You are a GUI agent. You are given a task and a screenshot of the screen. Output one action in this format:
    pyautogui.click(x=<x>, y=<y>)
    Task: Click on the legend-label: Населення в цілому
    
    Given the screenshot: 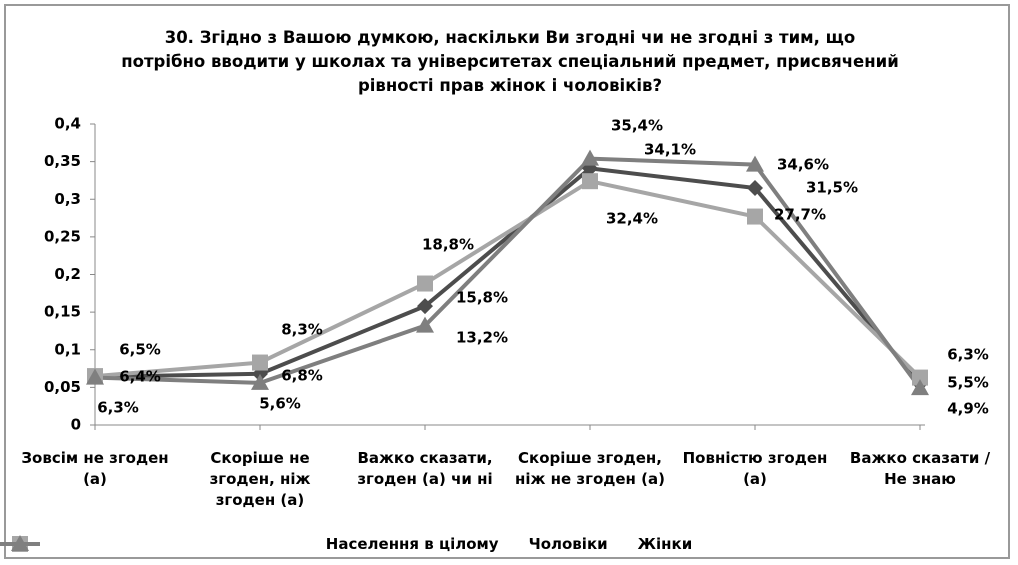 What is the action you would take?
    pyautogui.click(x=412, y=544)
    